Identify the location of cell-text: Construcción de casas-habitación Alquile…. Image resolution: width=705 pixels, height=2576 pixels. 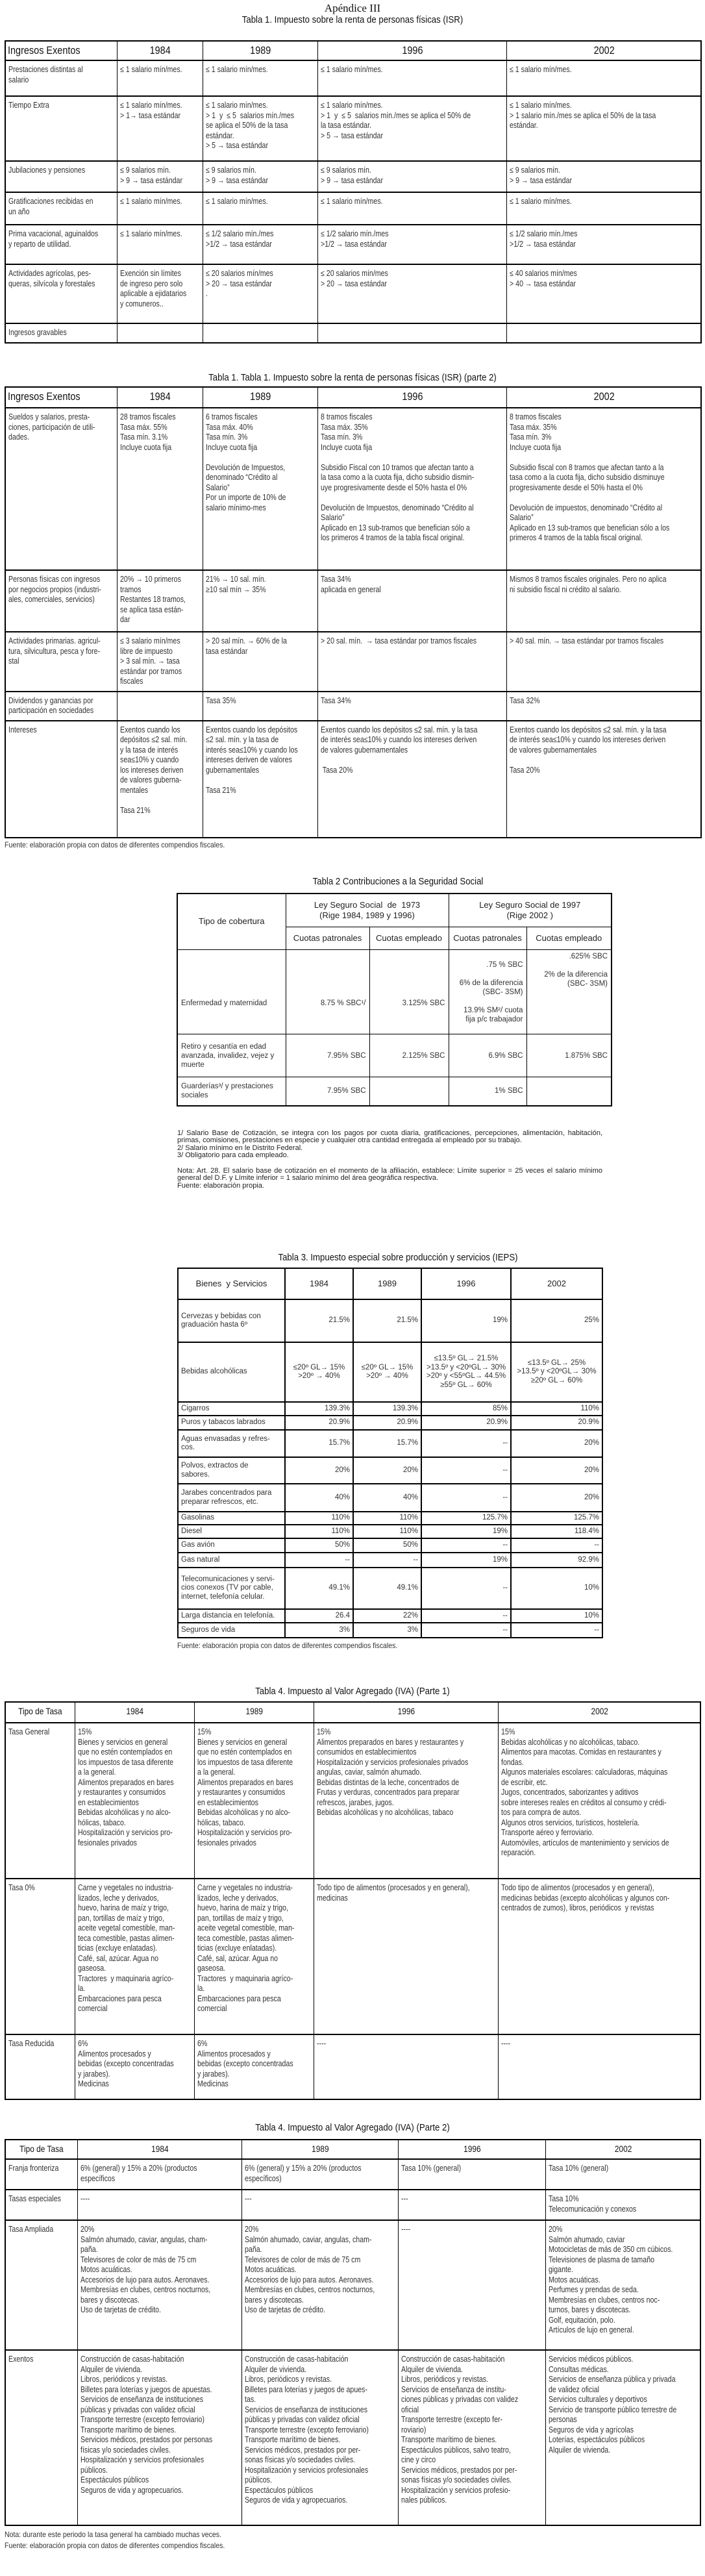
(459, 2430).